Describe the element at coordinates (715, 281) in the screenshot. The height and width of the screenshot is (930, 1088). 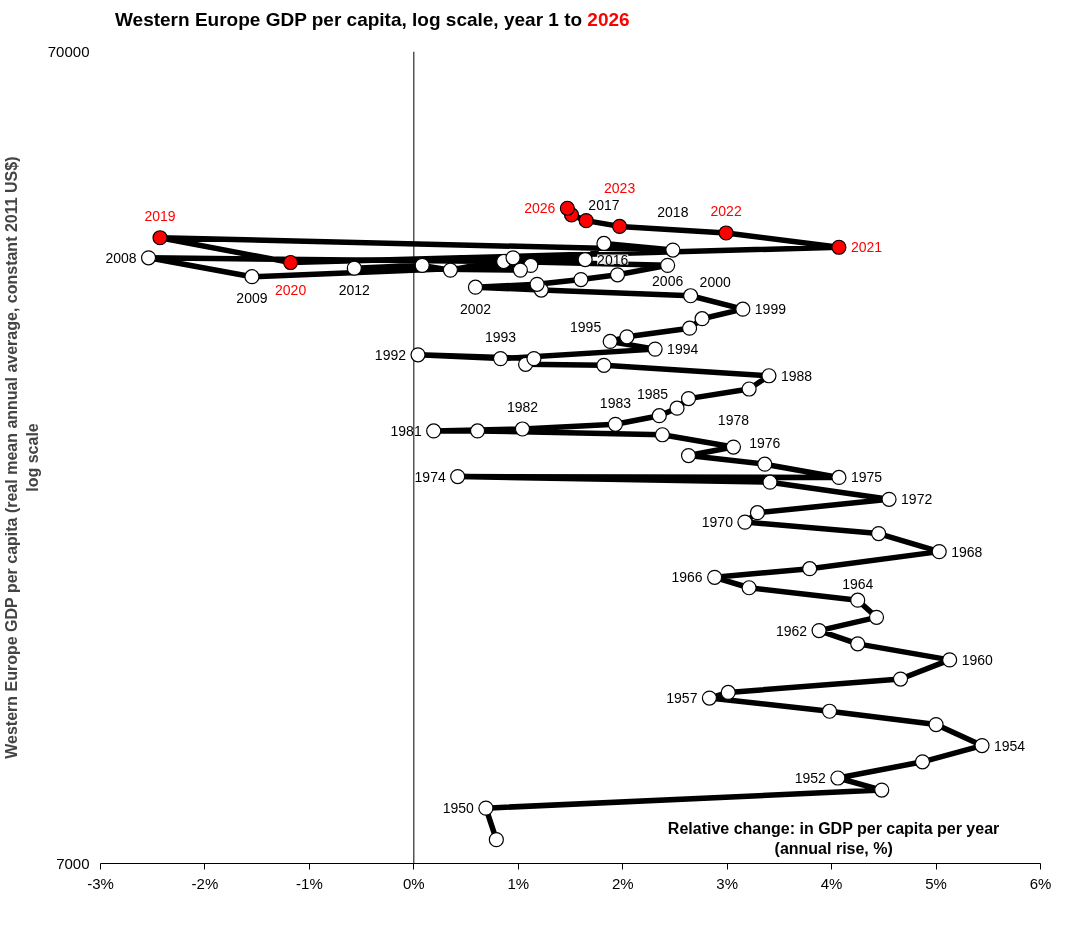
I see `annotation: 2000` at that location.